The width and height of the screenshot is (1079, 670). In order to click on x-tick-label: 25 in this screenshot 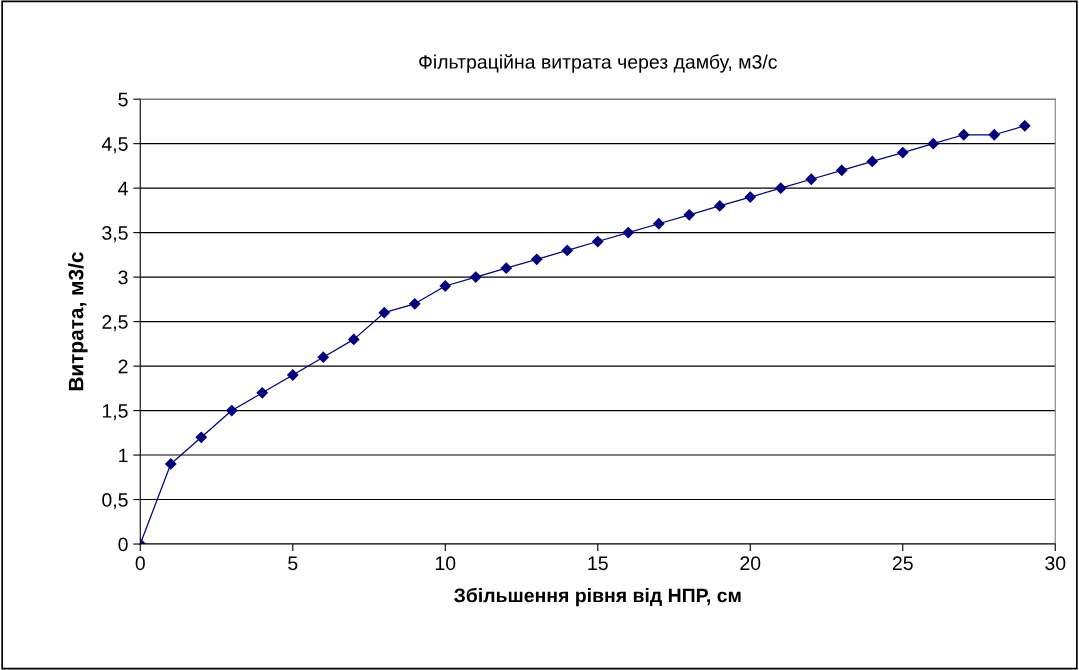, I will do `click(902, 563)`.